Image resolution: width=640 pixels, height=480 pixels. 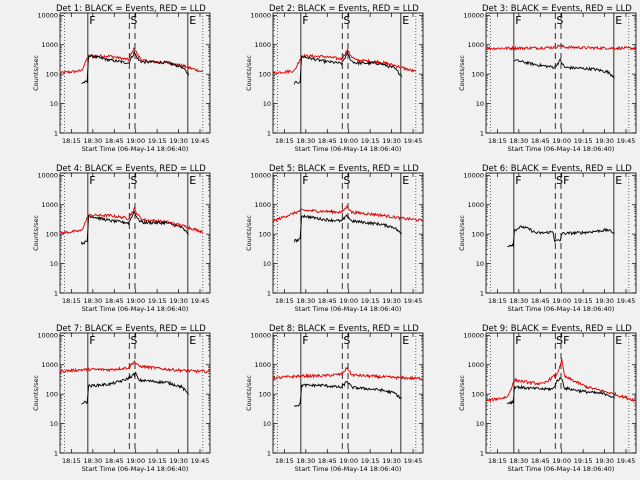 What do you see at coordinates (344, 329) in the screenshot?
I see `panel-title: Det 8: BLACK = Events, RED = LLD` at bounding box center [344, 329].